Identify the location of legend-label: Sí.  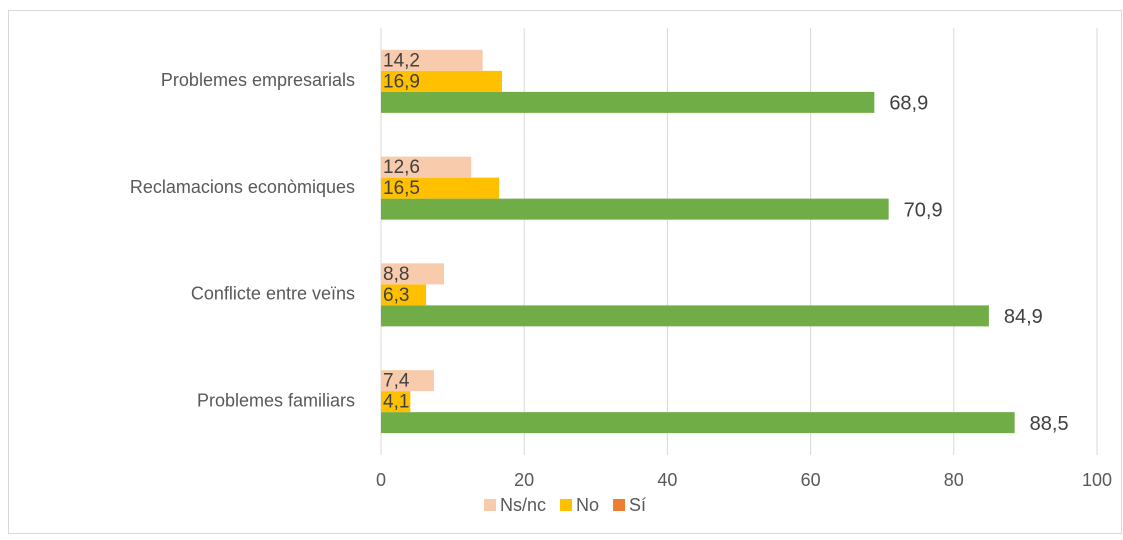
(637, 505).